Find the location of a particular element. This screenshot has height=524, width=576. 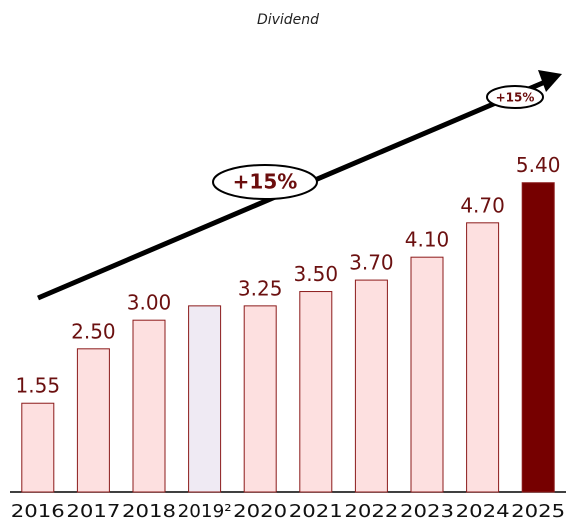

x-tick-label: 2019² is located at coordinates (205, 511).